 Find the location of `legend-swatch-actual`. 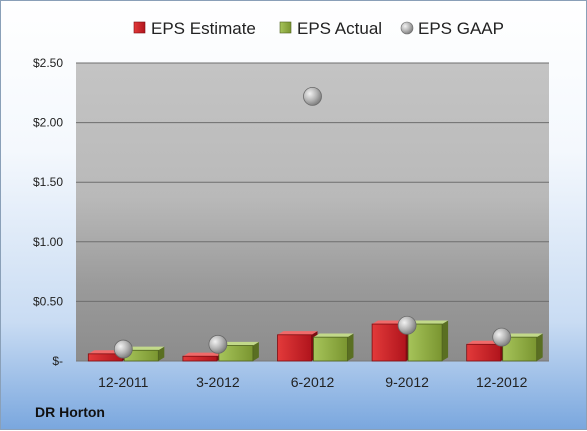

legend-swatch-actual is located at coordinates (285, 27).